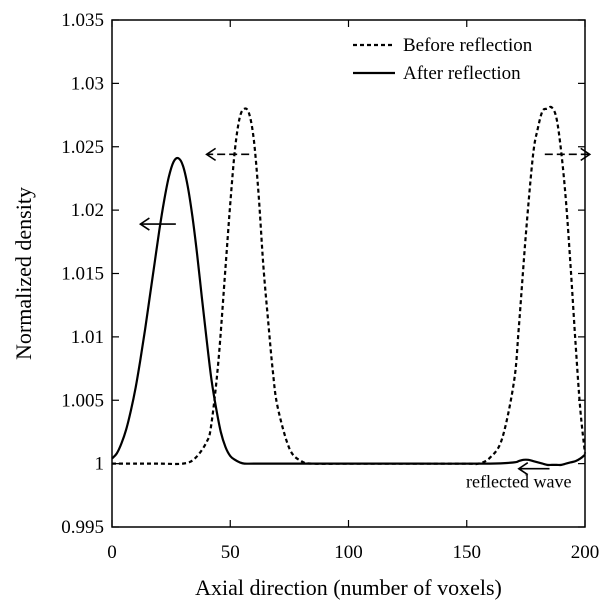 This screenshot has height=604, width=606. Describe the element at coordinates (230, 552) in the screenshot. I see `x-tick-label: 50` at that location.